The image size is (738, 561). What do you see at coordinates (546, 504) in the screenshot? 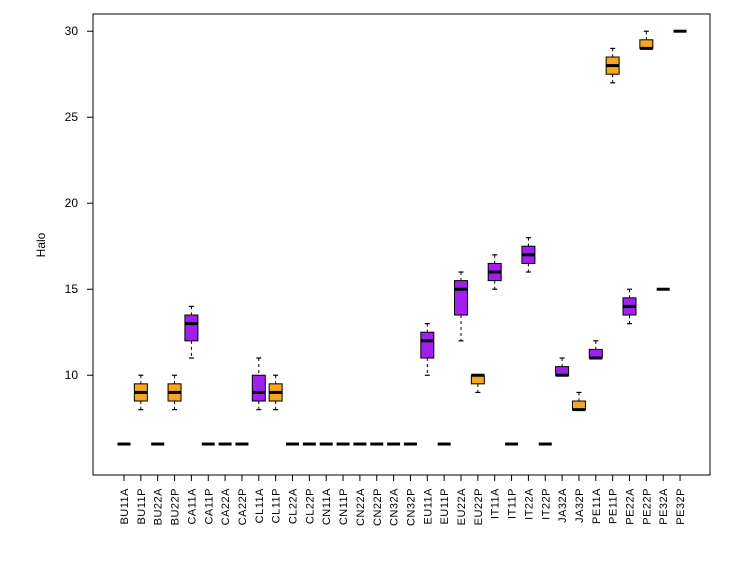
I see `x-tick-label: IT22P` at bounding box center [546, 504].